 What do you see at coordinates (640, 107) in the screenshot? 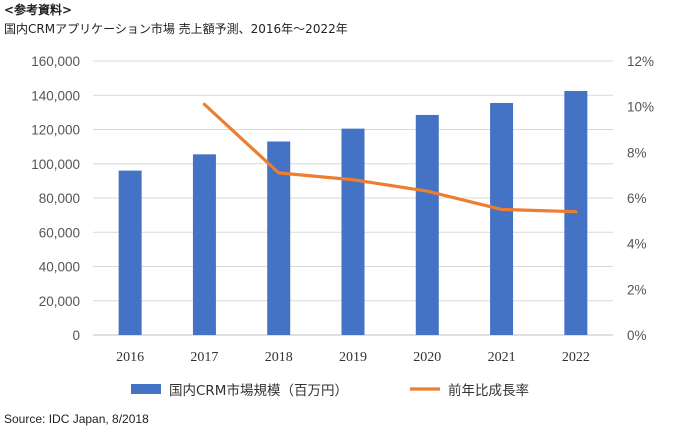
I see `y-right-tick-label: 10%` at bounding box center [640, 107].